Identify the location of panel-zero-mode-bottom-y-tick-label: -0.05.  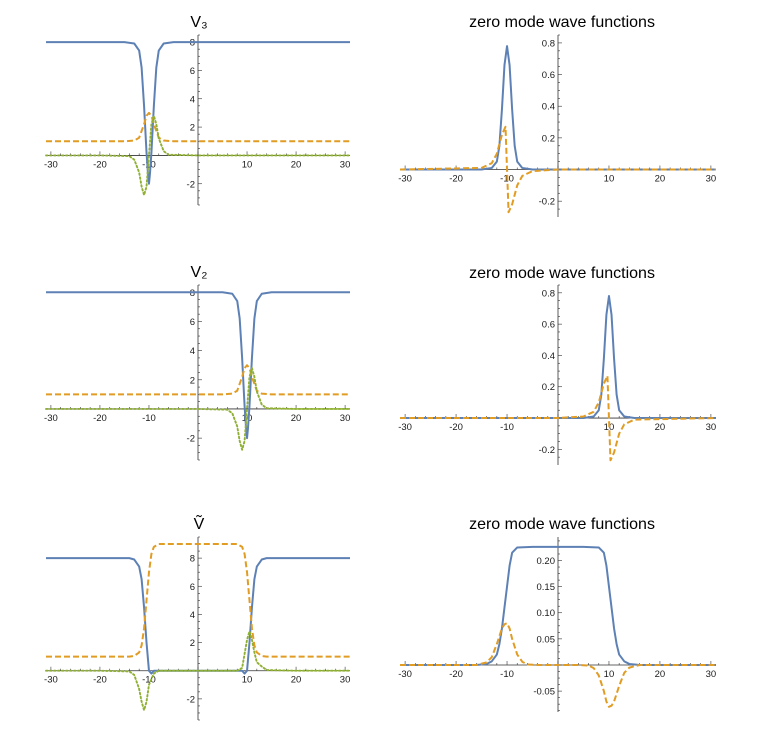
(544, 692).